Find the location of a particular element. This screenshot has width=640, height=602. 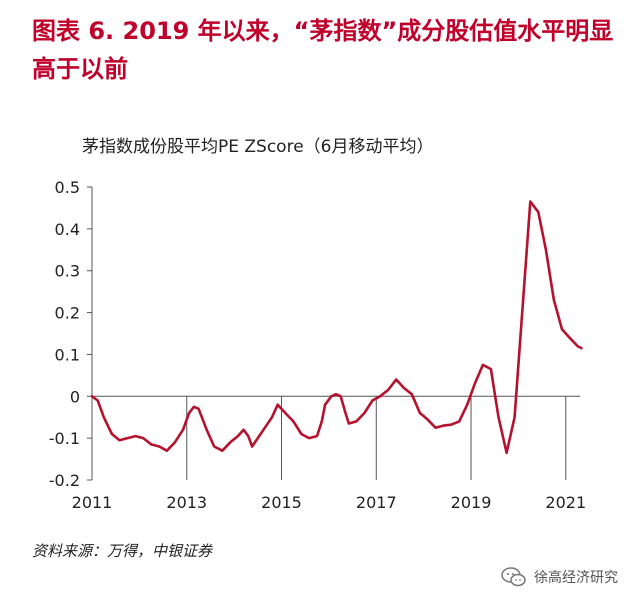

y-tick-label: 0.5 is located at coordinates (67, 187).